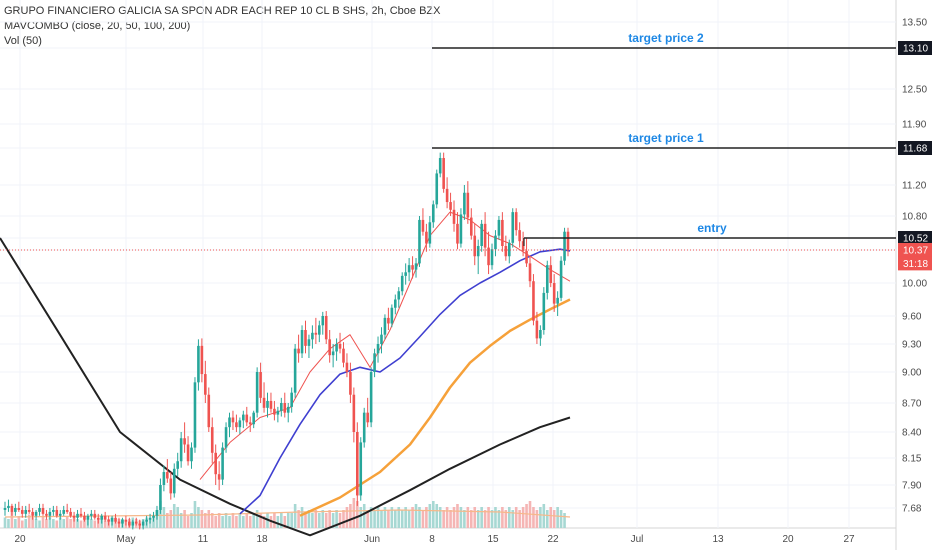  I want to click on ma100-line, so click(435, 407).